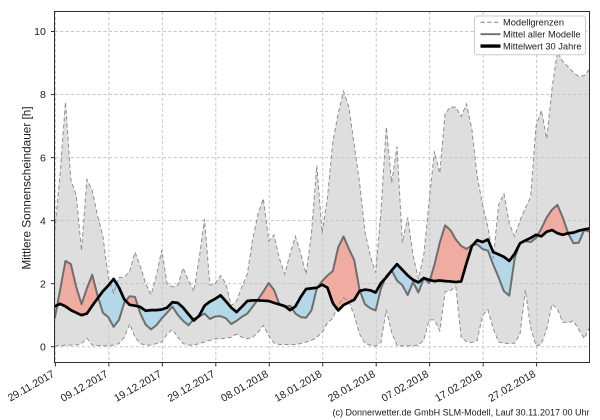  Describe the element at coordinates (43, 347) in the screenshot. I see `svg-text: 0` at that location.